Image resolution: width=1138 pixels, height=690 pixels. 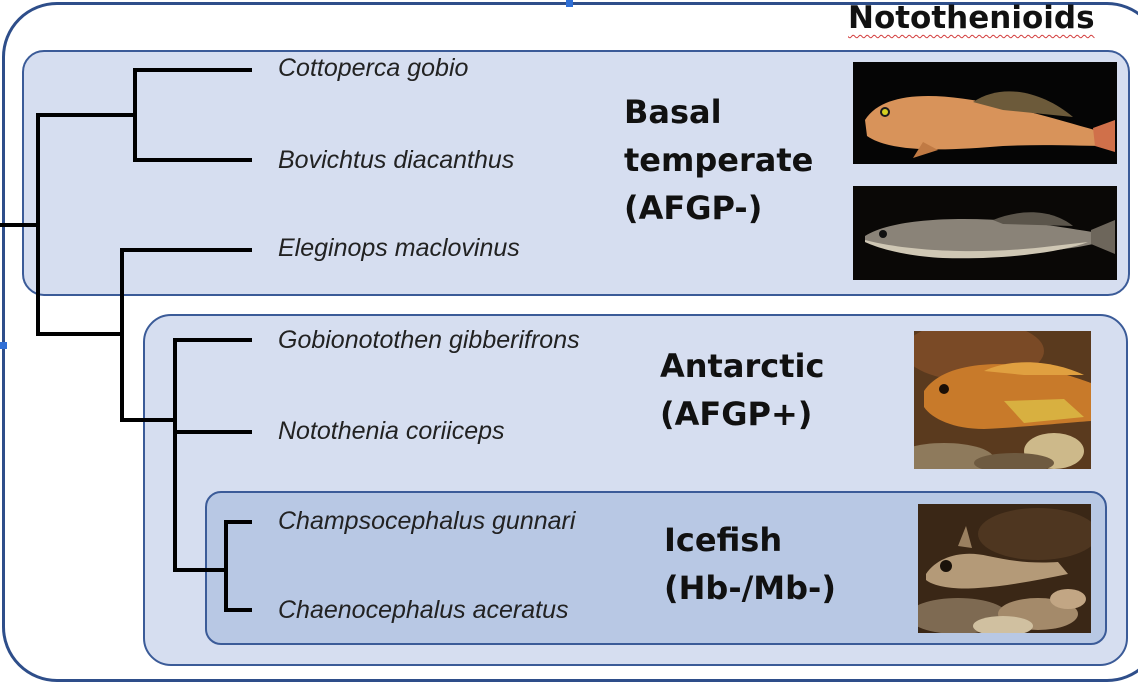 What do you see at coordinates (373, 68) in the screenshot?
I see `species-label-cottoperca: Cottoperca gobio` at bounding box center [373, 68].